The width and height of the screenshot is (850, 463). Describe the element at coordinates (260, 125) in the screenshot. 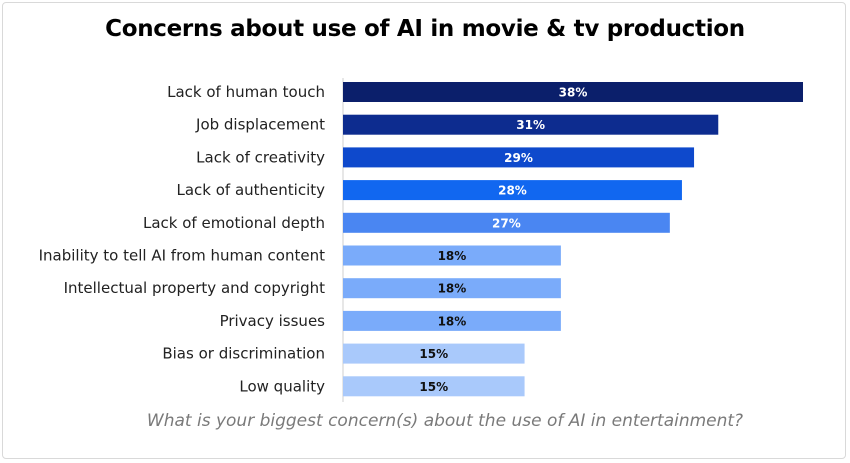

I see `category-label: Job displacement` at that location.